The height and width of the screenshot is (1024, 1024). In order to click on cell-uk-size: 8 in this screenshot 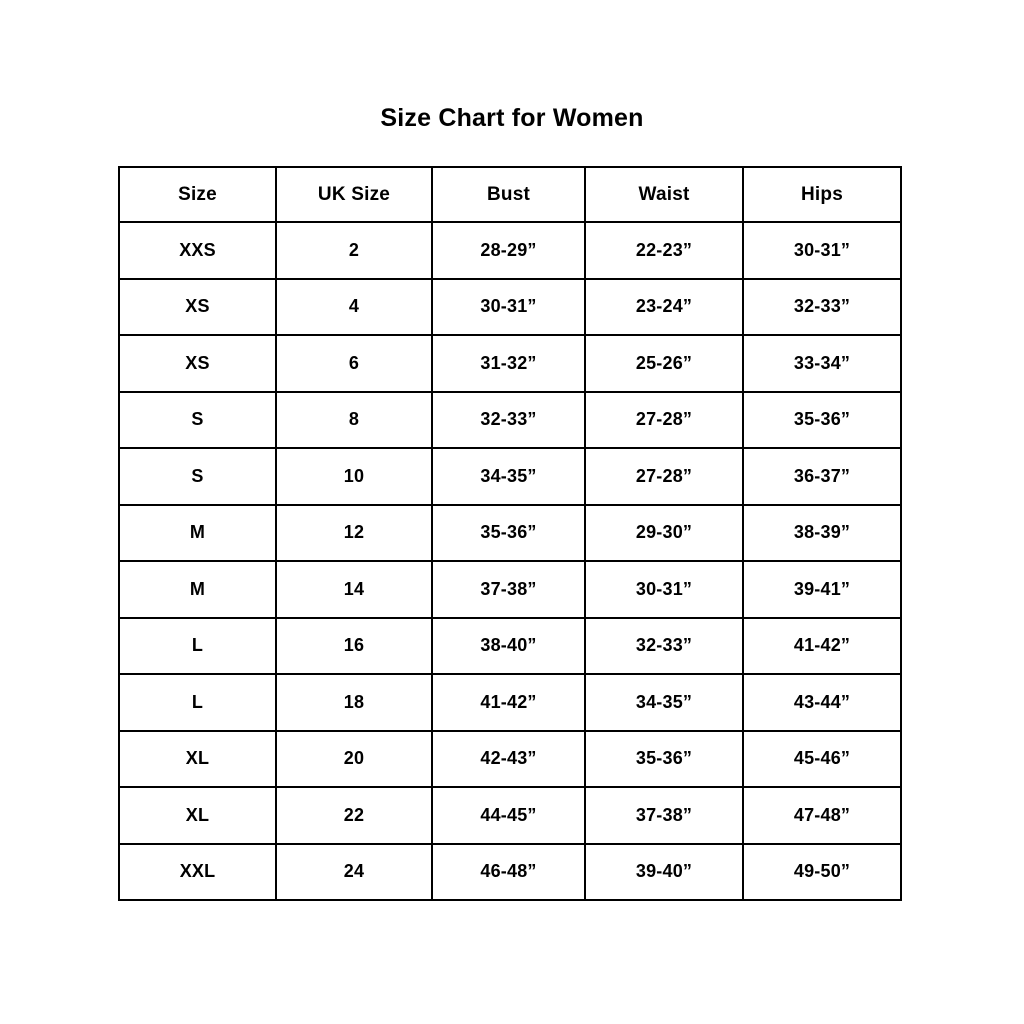, I will do `click(354, 419)`.